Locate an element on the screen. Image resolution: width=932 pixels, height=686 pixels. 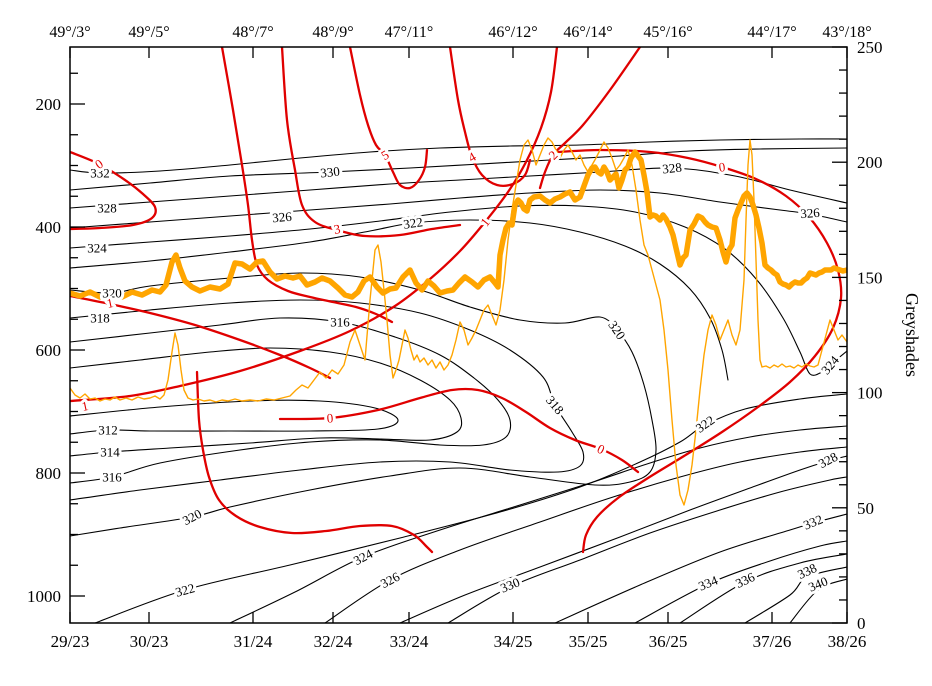
left-tick-label: 200 is located at coordinates (49, 104).